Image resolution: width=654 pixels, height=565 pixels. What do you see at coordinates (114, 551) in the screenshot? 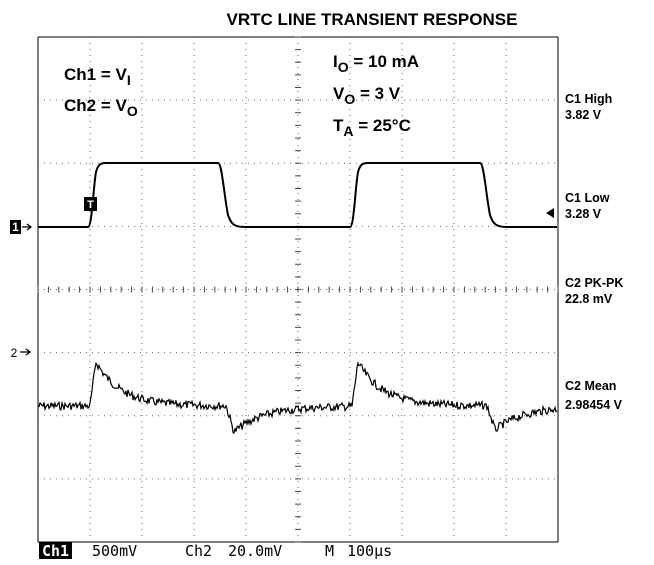
I see `footer-ch1-scale: 500mV` at bounding box center [114, 551].